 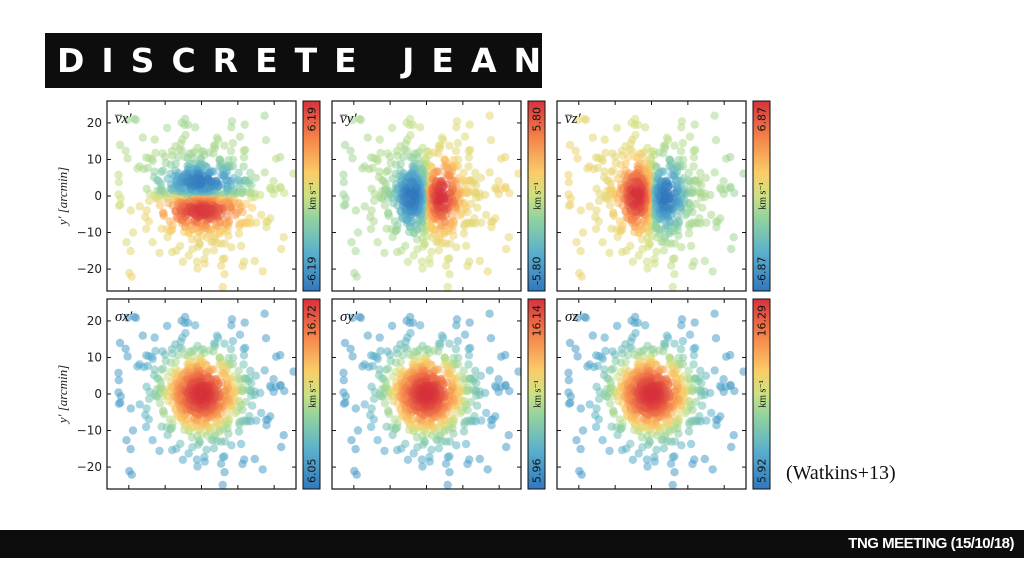 I want to click on footer-bar: TNG MEETING (15/10/18), so click(x=512, y=544).